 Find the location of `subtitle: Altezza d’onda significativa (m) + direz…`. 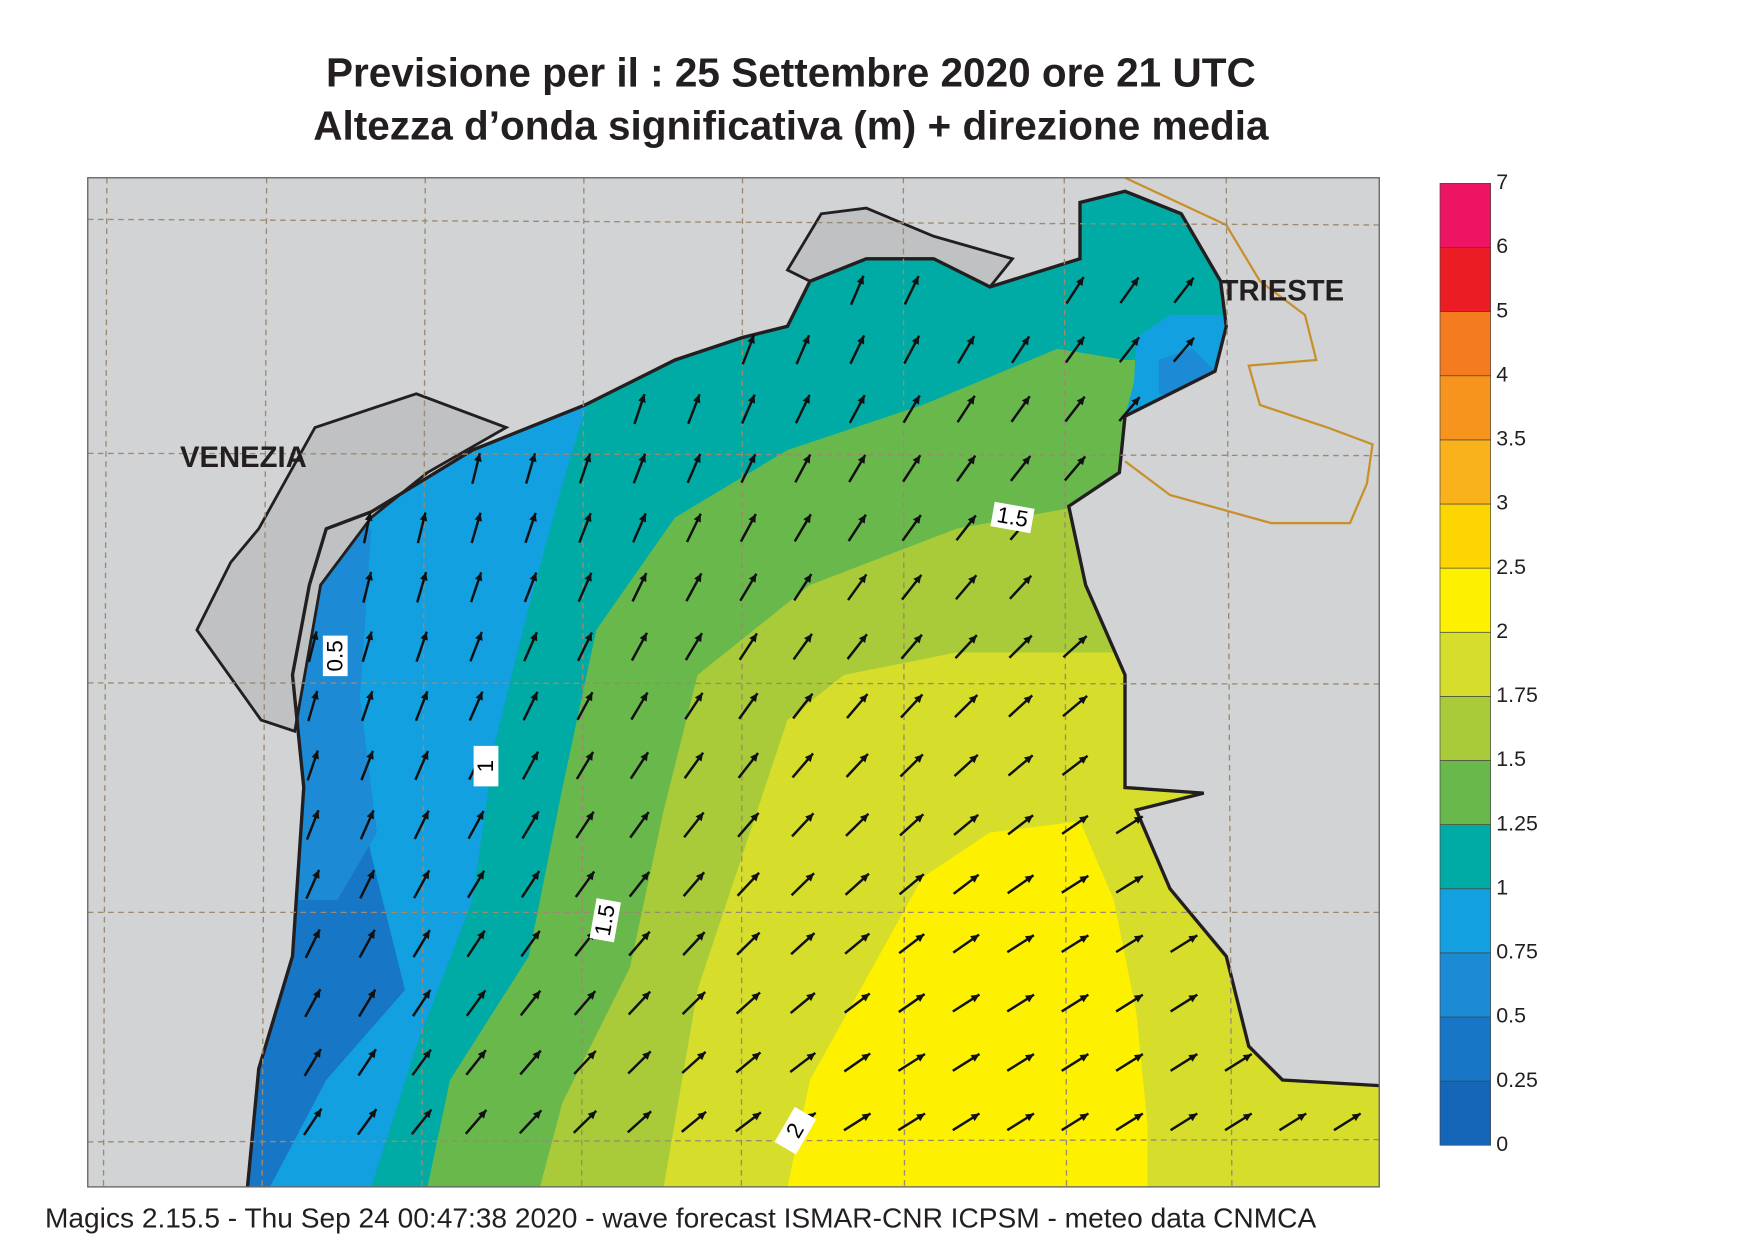

subtitle: Altezza d’onda significativa (m) + direz… is located at coordinates (791, 126).